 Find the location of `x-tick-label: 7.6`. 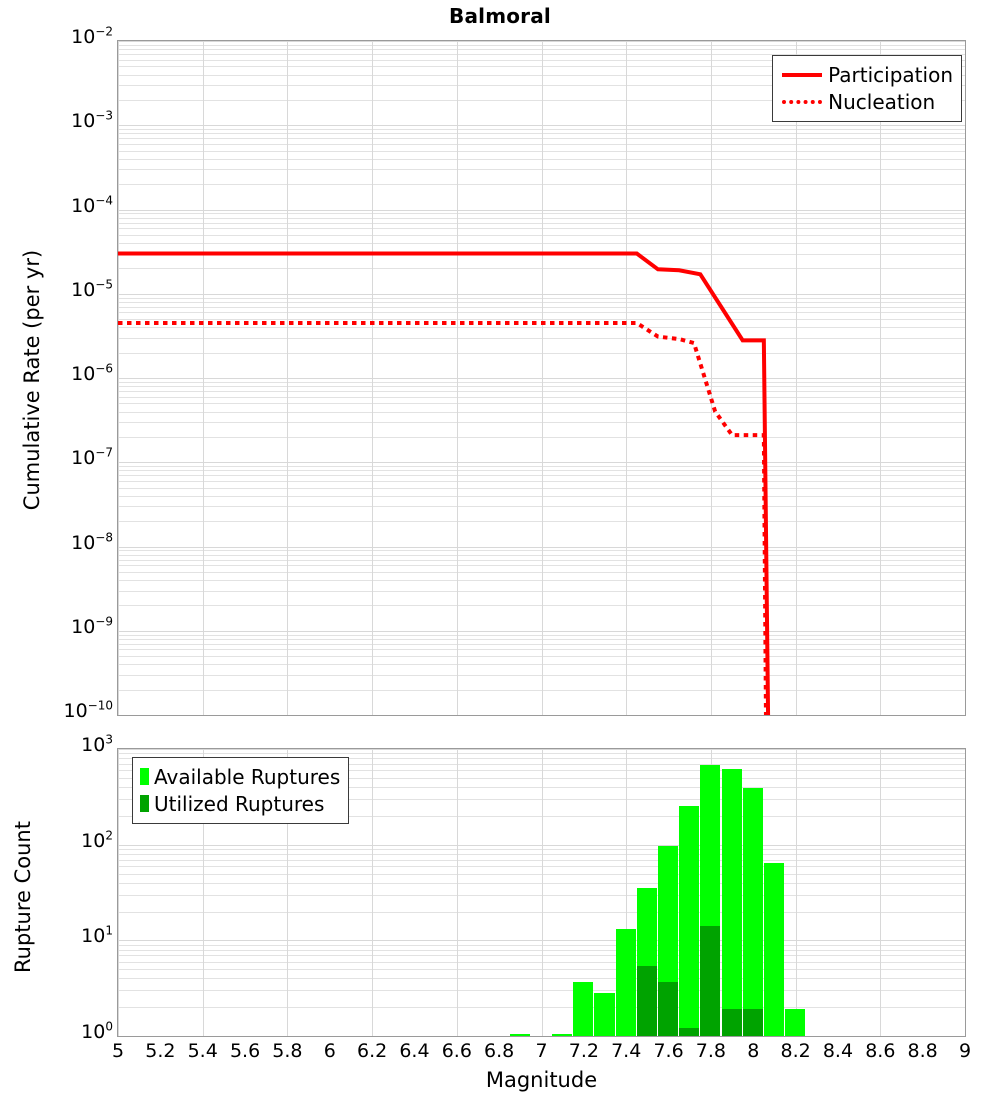

x-tick-label: 7.6 is located at coordinates (668, 1051).